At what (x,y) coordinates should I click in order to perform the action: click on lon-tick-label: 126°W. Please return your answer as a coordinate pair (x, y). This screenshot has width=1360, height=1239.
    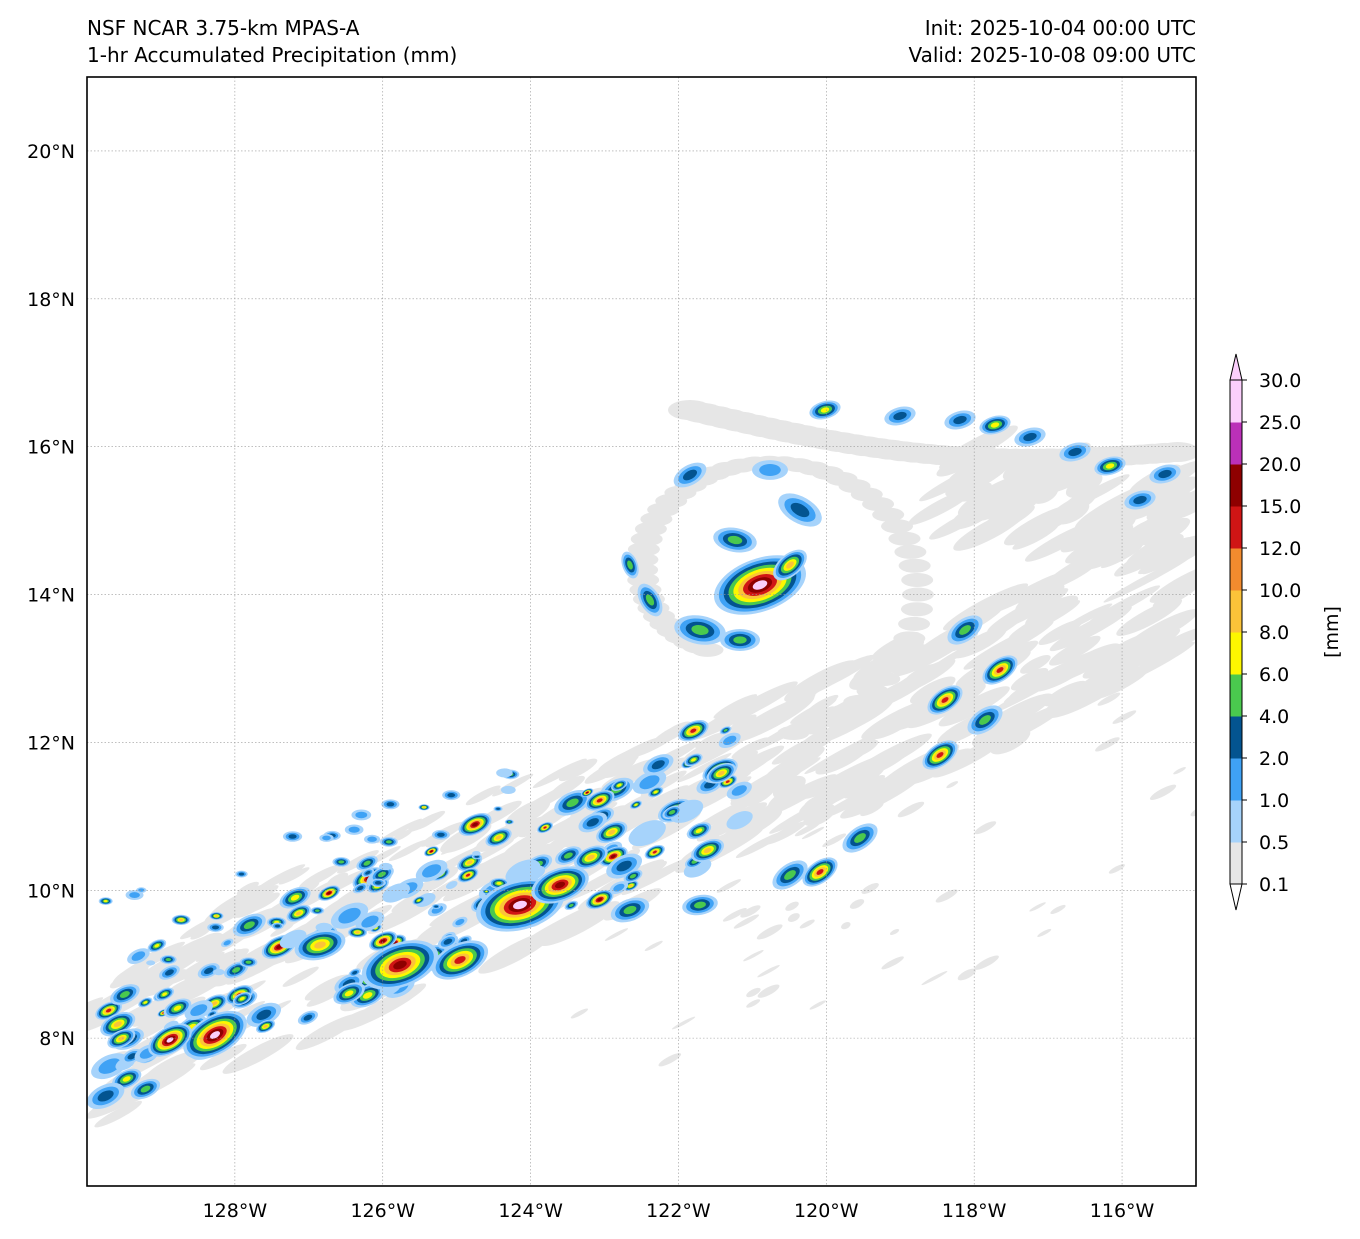
    Looking at the image, I should click on (382, 1211).